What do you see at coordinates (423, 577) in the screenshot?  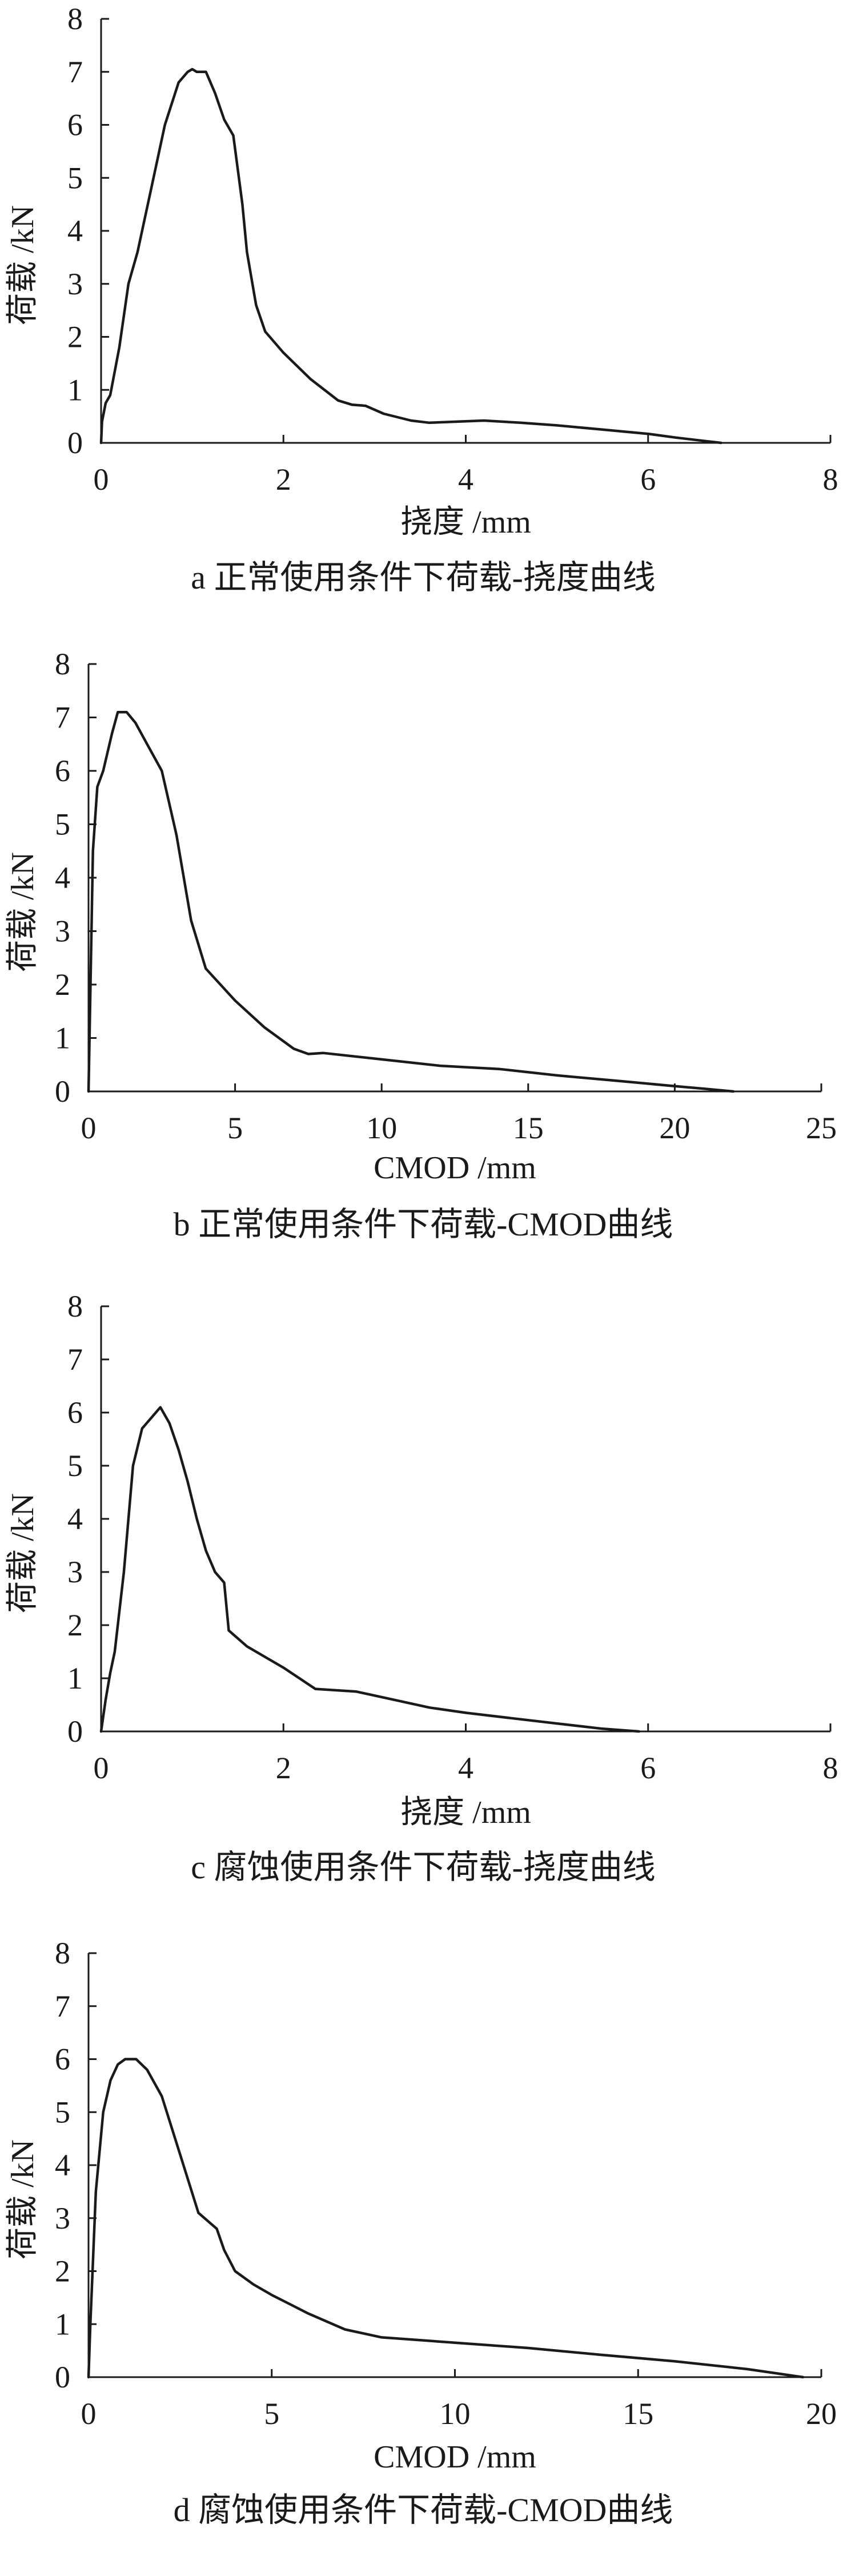 I see `figure-caption: a 正常使用条件下荷载-挠度曲线` at bounding box center [423, 577].